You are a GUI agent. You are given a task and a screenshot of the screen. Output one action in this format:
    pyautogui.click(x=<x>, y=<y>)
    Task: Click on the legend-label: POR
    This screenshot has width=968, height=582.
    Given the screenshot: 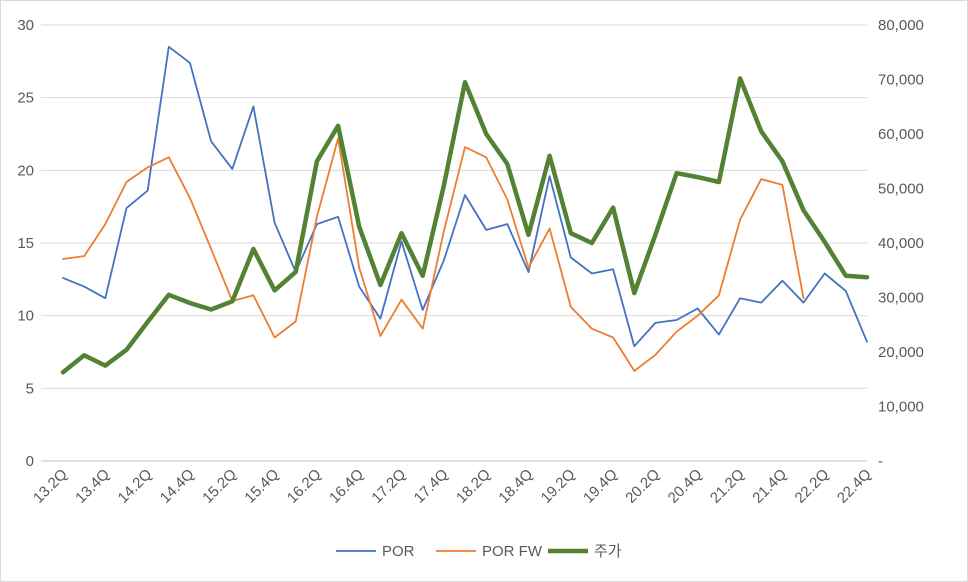 What is the action you would take?
    pyautogui.click(x=398, y=551)
    